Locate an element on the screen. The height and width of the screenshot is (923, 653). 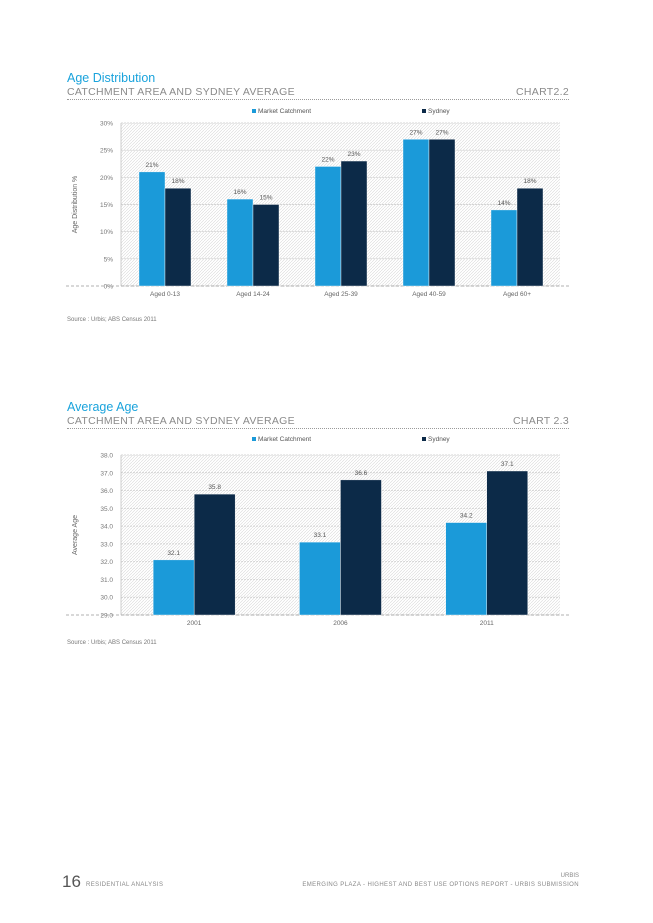
x-tick-label: 2006 is located at coordinates (340, 623).